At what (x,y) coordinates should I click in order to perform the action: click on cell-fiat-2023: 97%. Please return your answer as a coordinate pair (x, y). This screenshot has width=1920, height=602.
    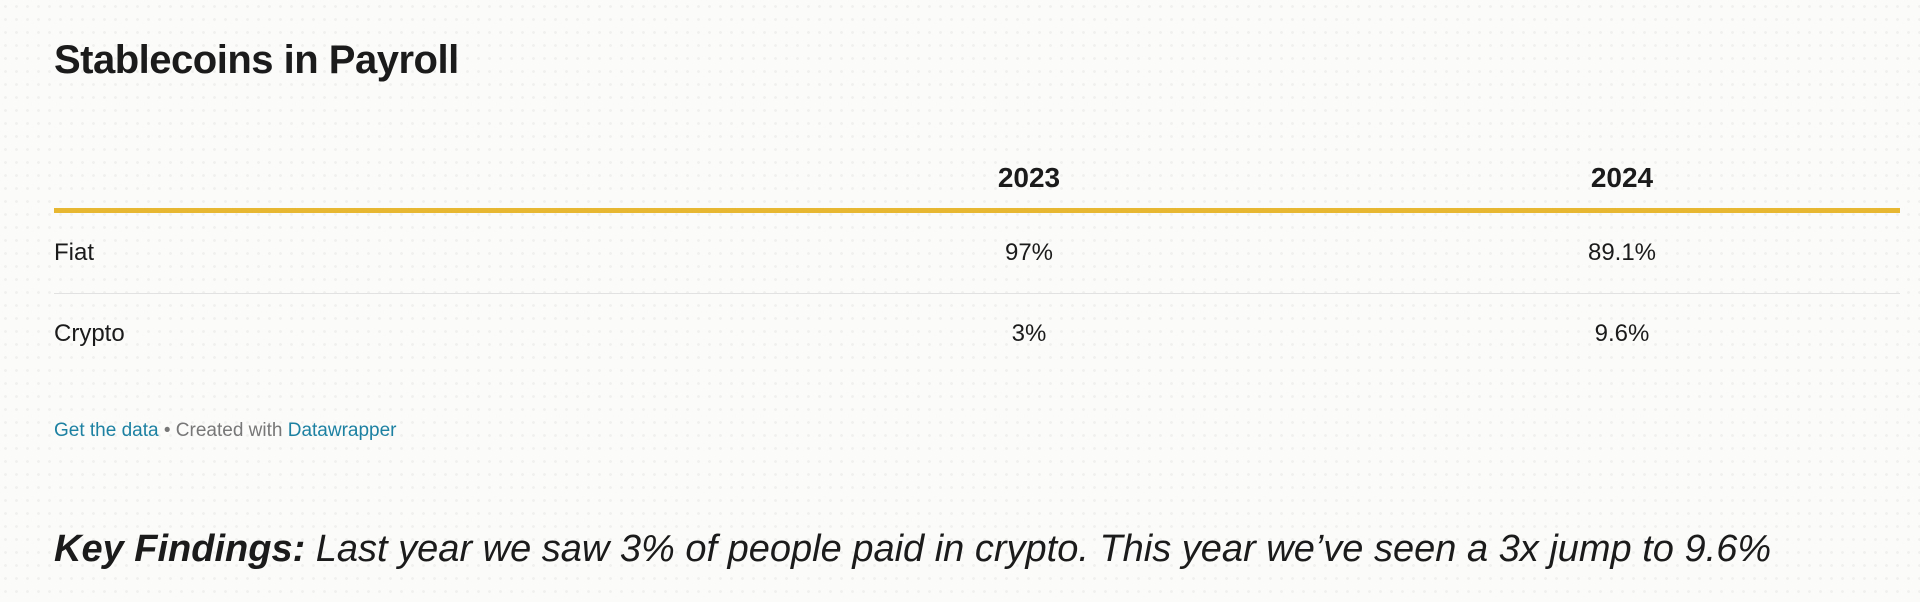
    Looking at the image, I should click on (1029, 252).